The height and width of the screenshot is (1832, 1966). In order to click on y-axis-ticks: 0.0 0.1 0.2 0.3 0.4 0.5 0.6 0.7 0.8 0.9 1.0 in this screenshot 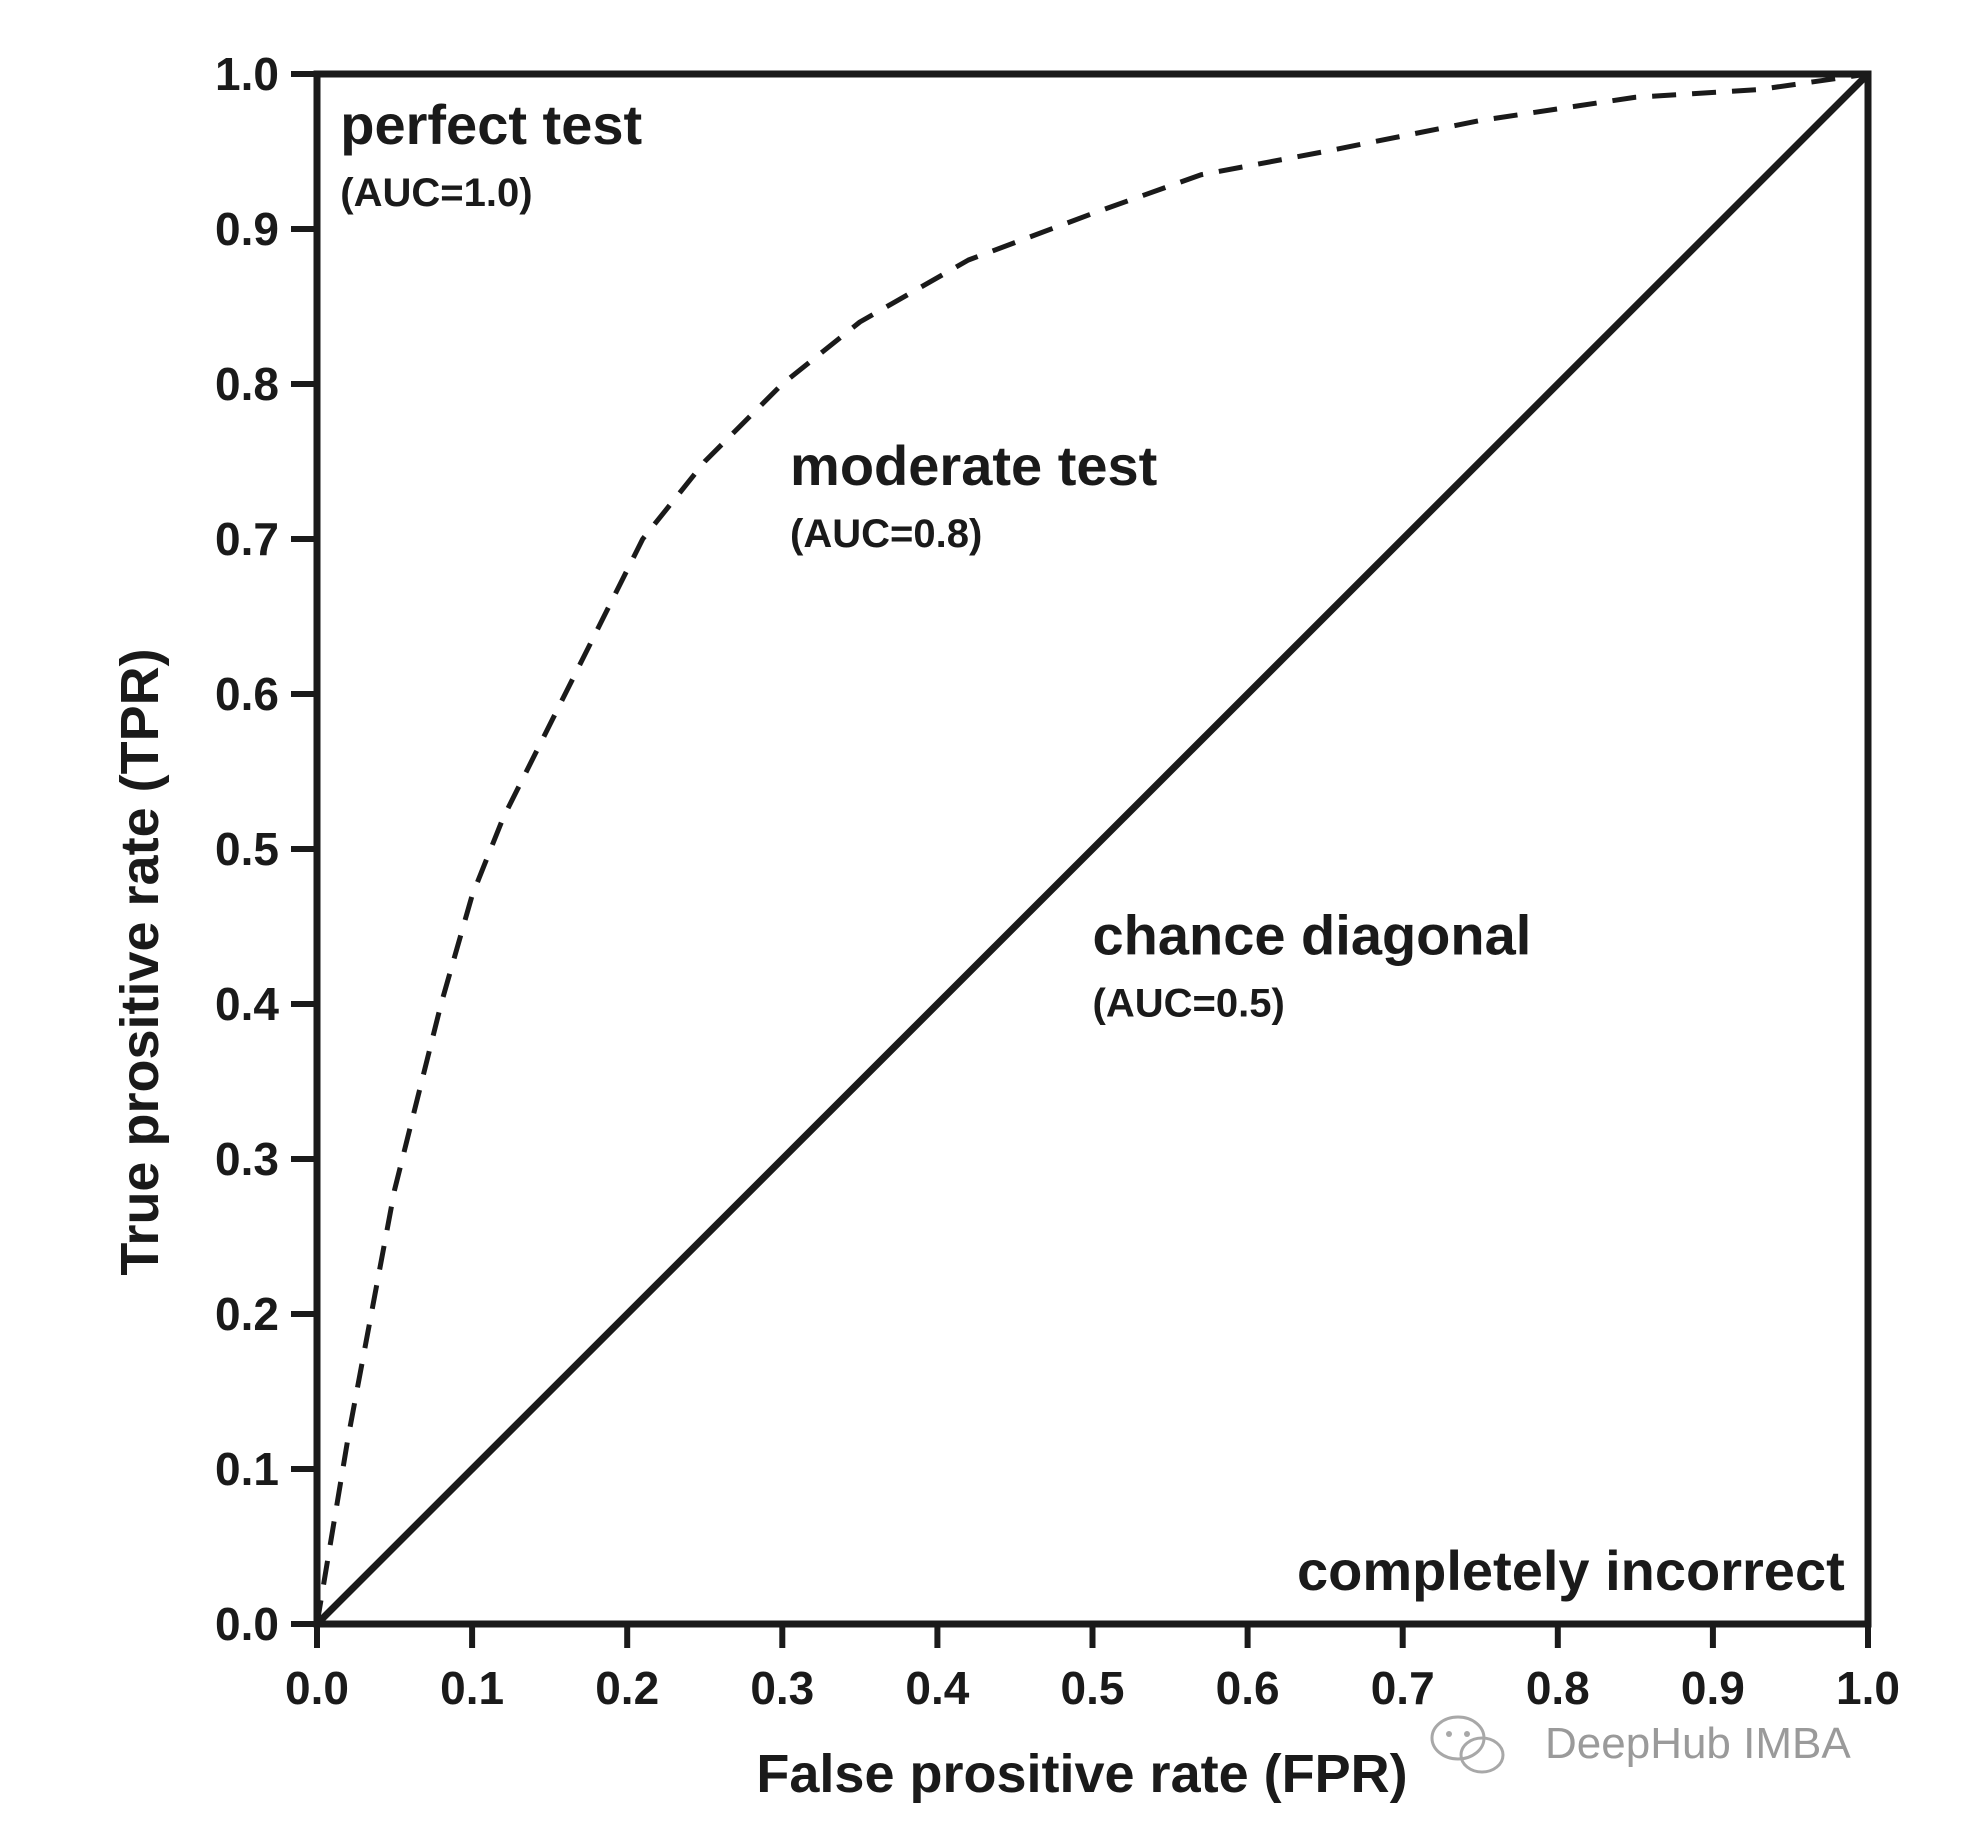, I will do `click(266, 849)`.